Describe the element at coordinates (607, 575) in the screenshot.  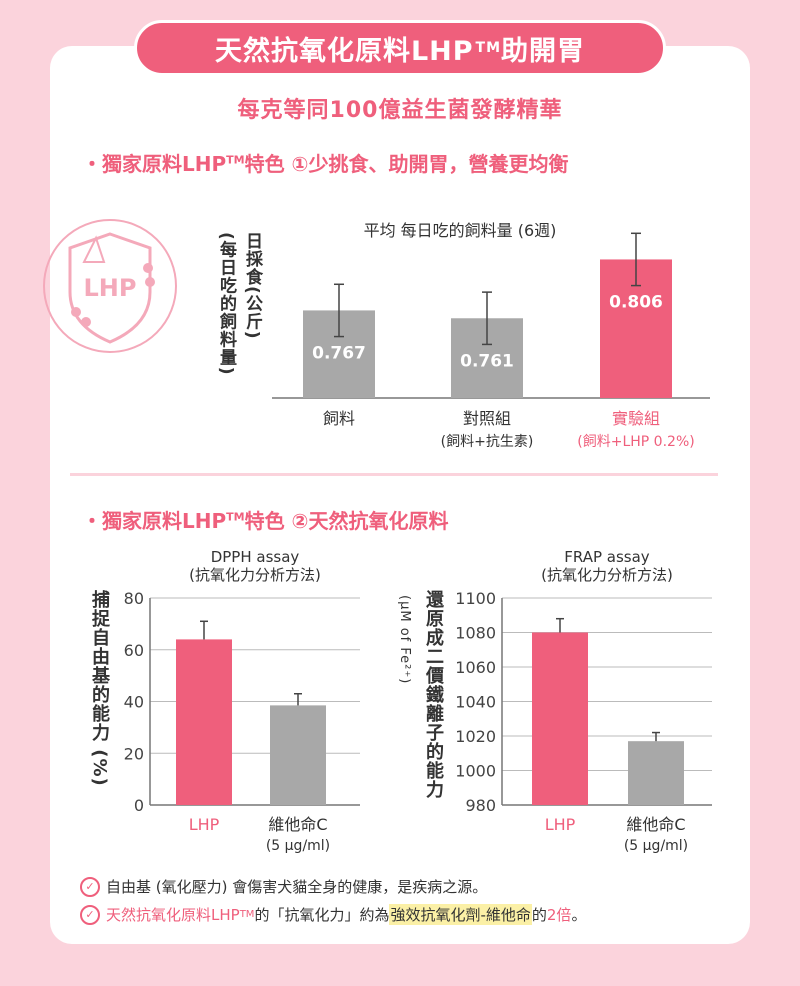
I see `frap-subtitle: (抗氧化力分析方法)` at that location.